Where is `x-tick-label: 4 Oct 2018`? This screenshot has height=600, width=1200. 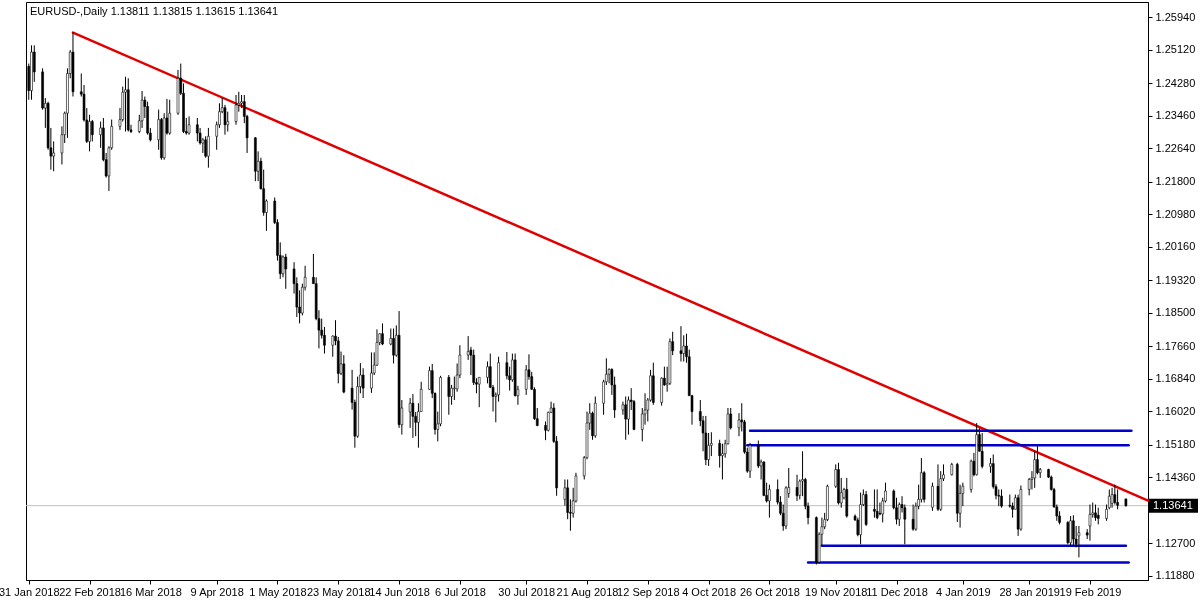
x-tick-label: 4 Oct 2018 is located at coordinates (709, 591).